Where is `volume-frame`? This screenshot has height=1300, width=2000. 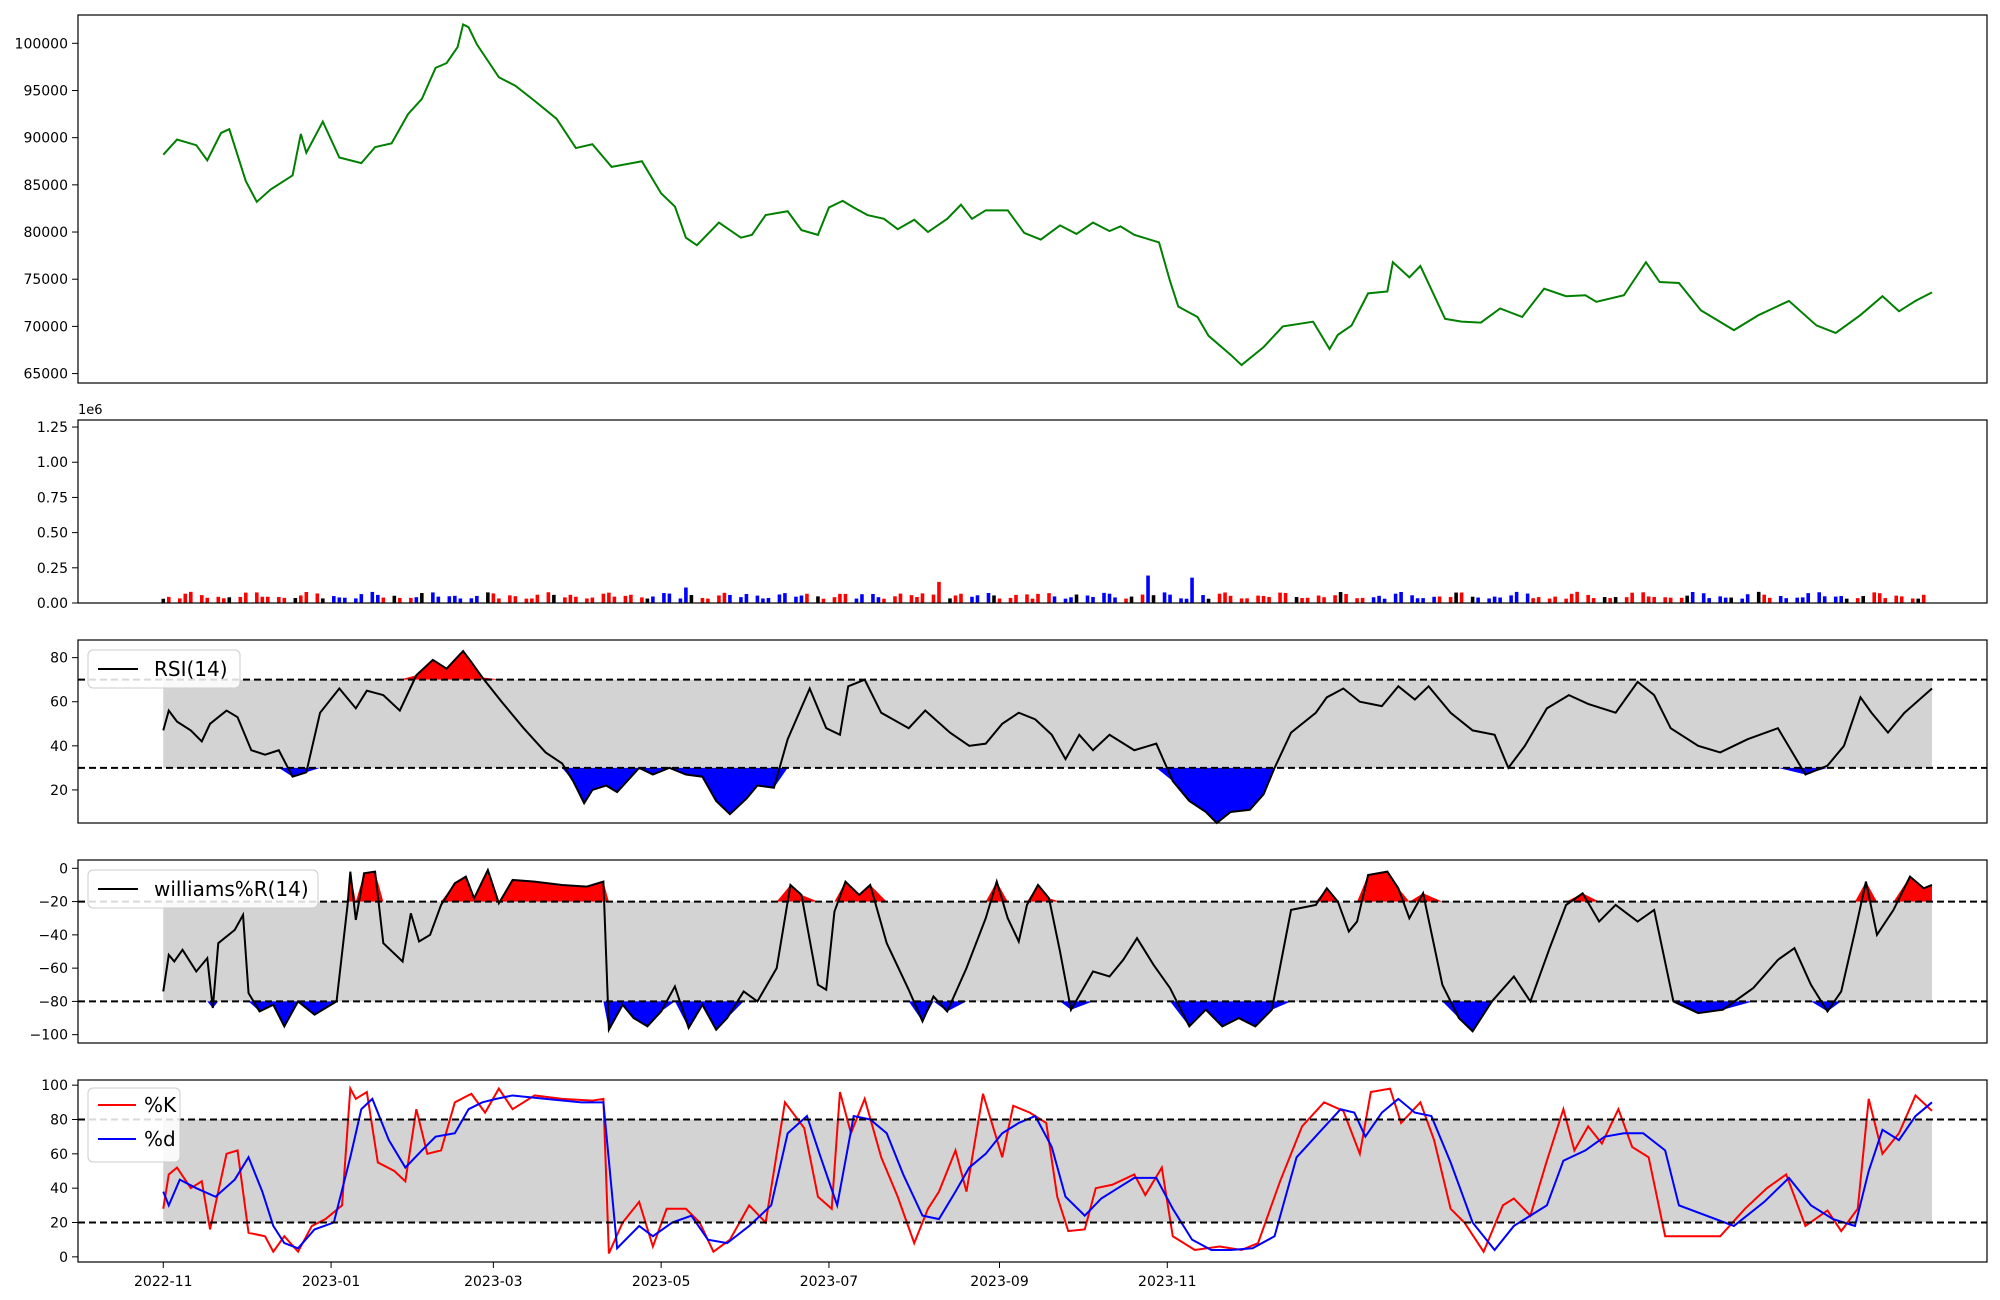 volume-frame is located at coordinates (1032, 511).